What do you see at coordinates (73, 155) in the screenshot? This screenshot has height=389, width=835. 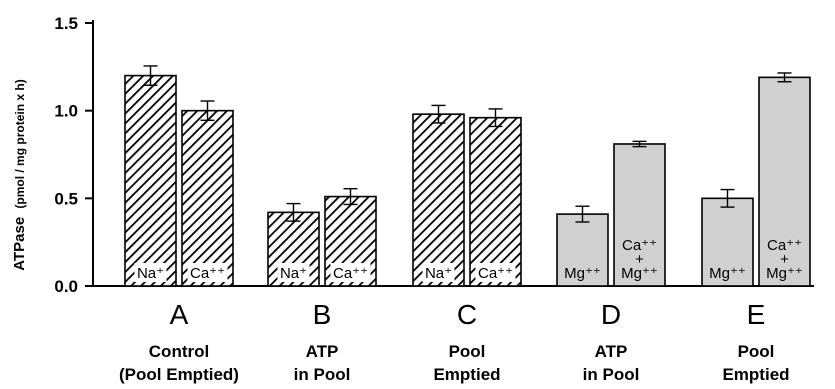 I see `y-axis-ticks: 0.0 0.5 1.0 1.5` at bounding box center [73, 155].